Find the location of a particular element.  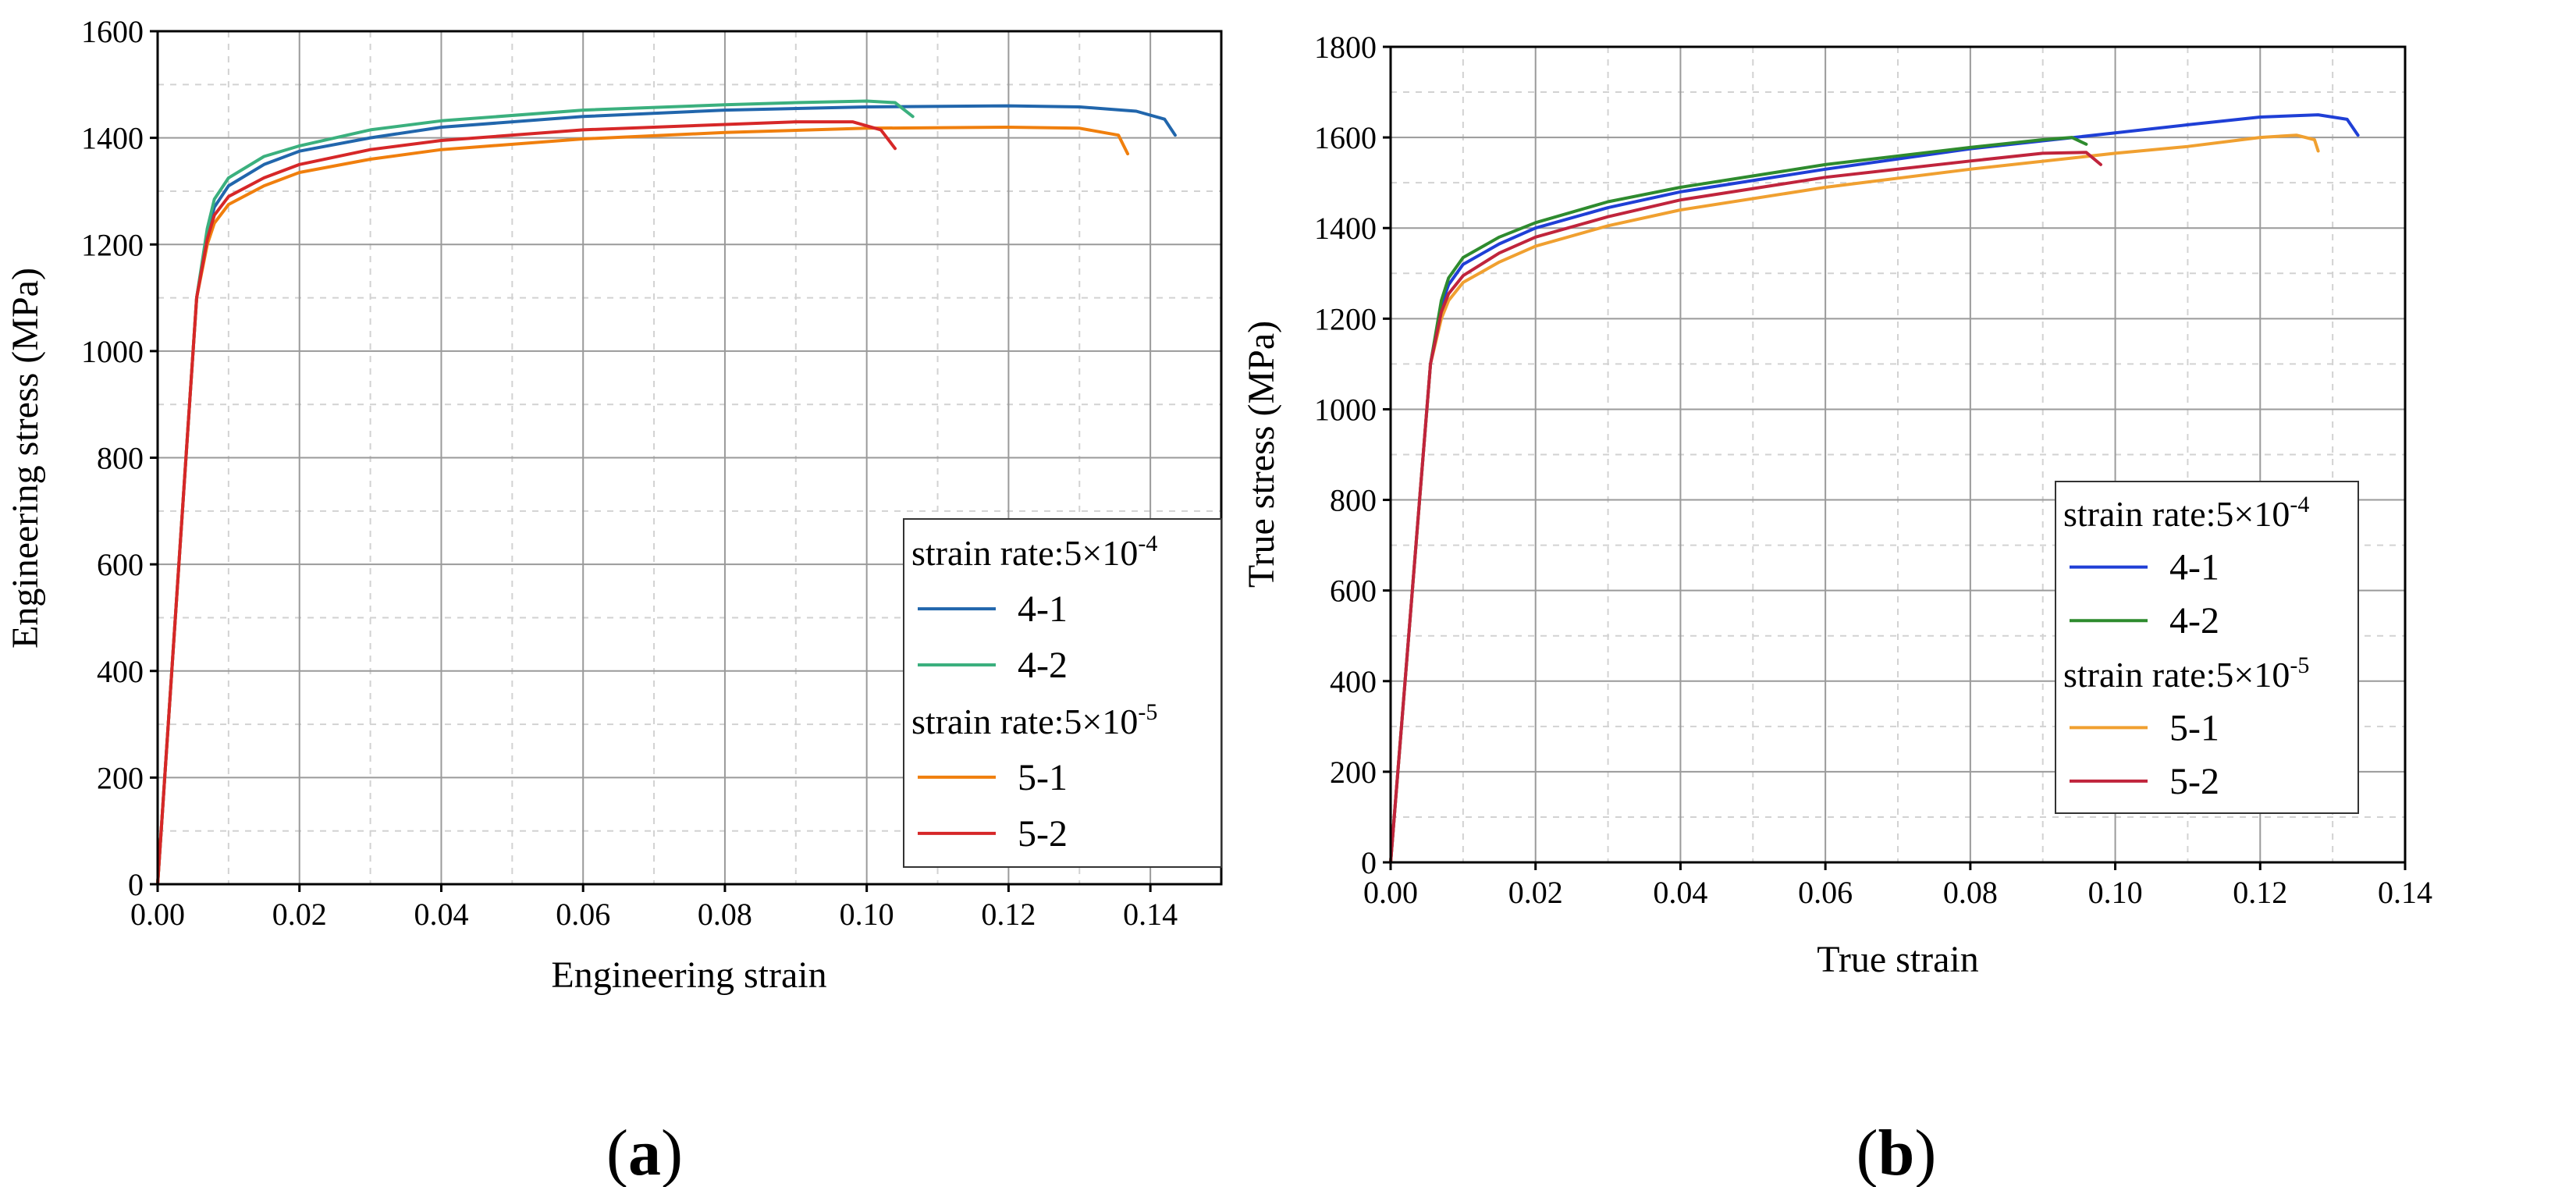

x-axis-title: Engineering strain is located at coordinates (688, 975).